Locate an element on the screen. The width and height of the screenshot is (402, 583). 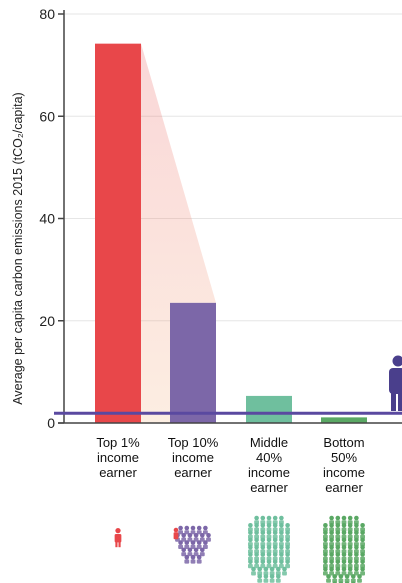
crowd-icon is located at coordinates (192, 544).